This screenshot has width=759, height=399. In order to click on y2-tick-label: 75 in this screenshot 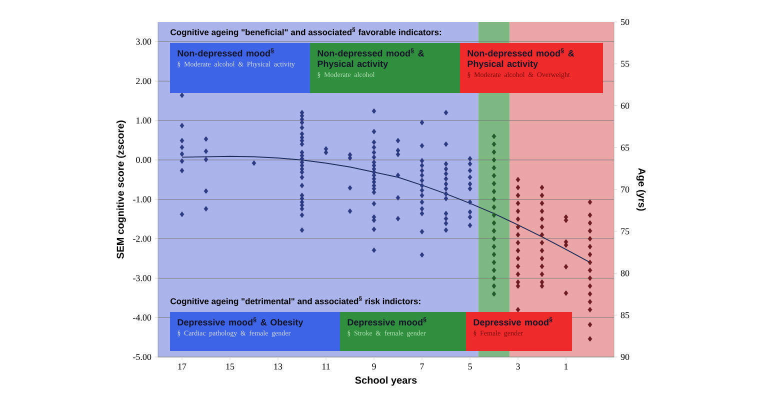, I will do `click(625, 231)`.